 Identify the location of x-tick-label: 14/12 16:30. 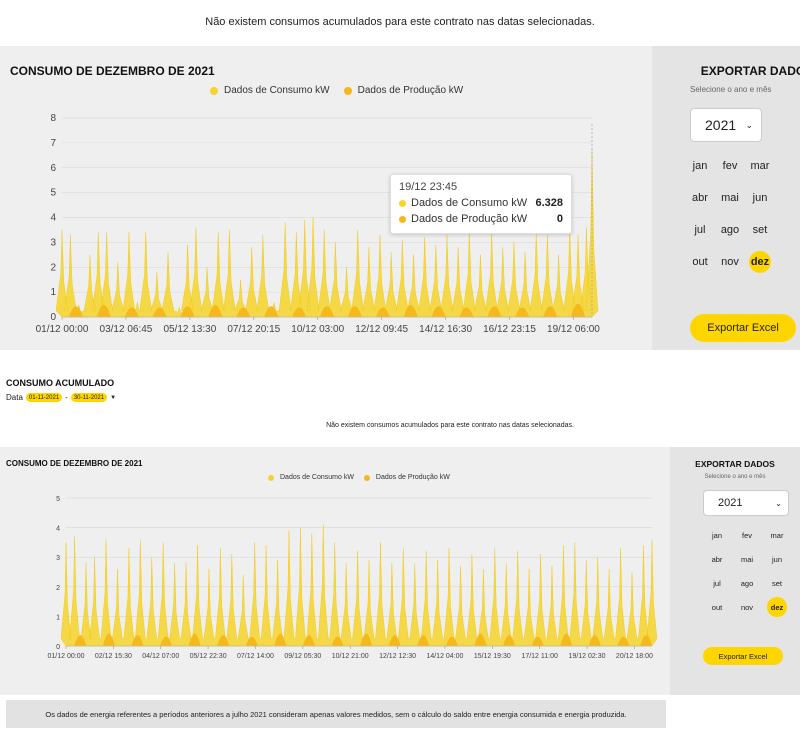
(445, 329).